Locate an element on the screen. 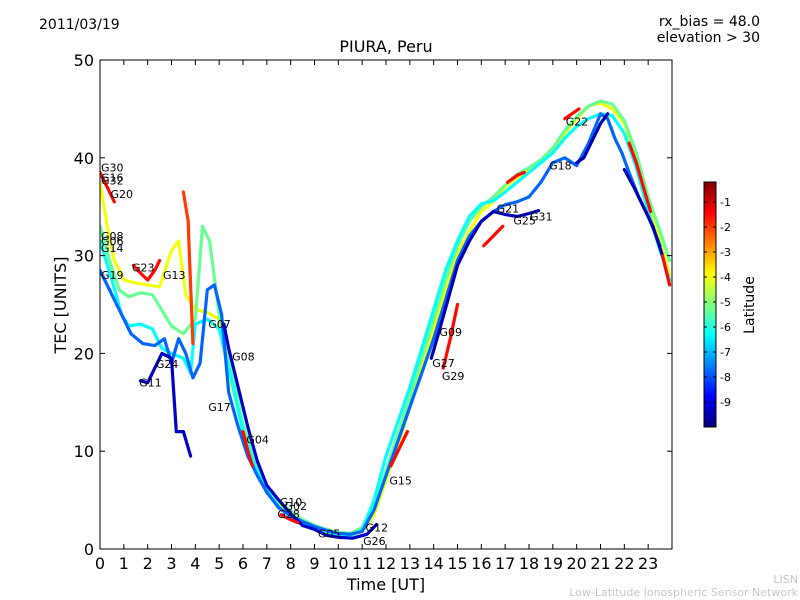 The image size is (800, 600). x-tick-label: 8 is located at coordinates (291, 563).